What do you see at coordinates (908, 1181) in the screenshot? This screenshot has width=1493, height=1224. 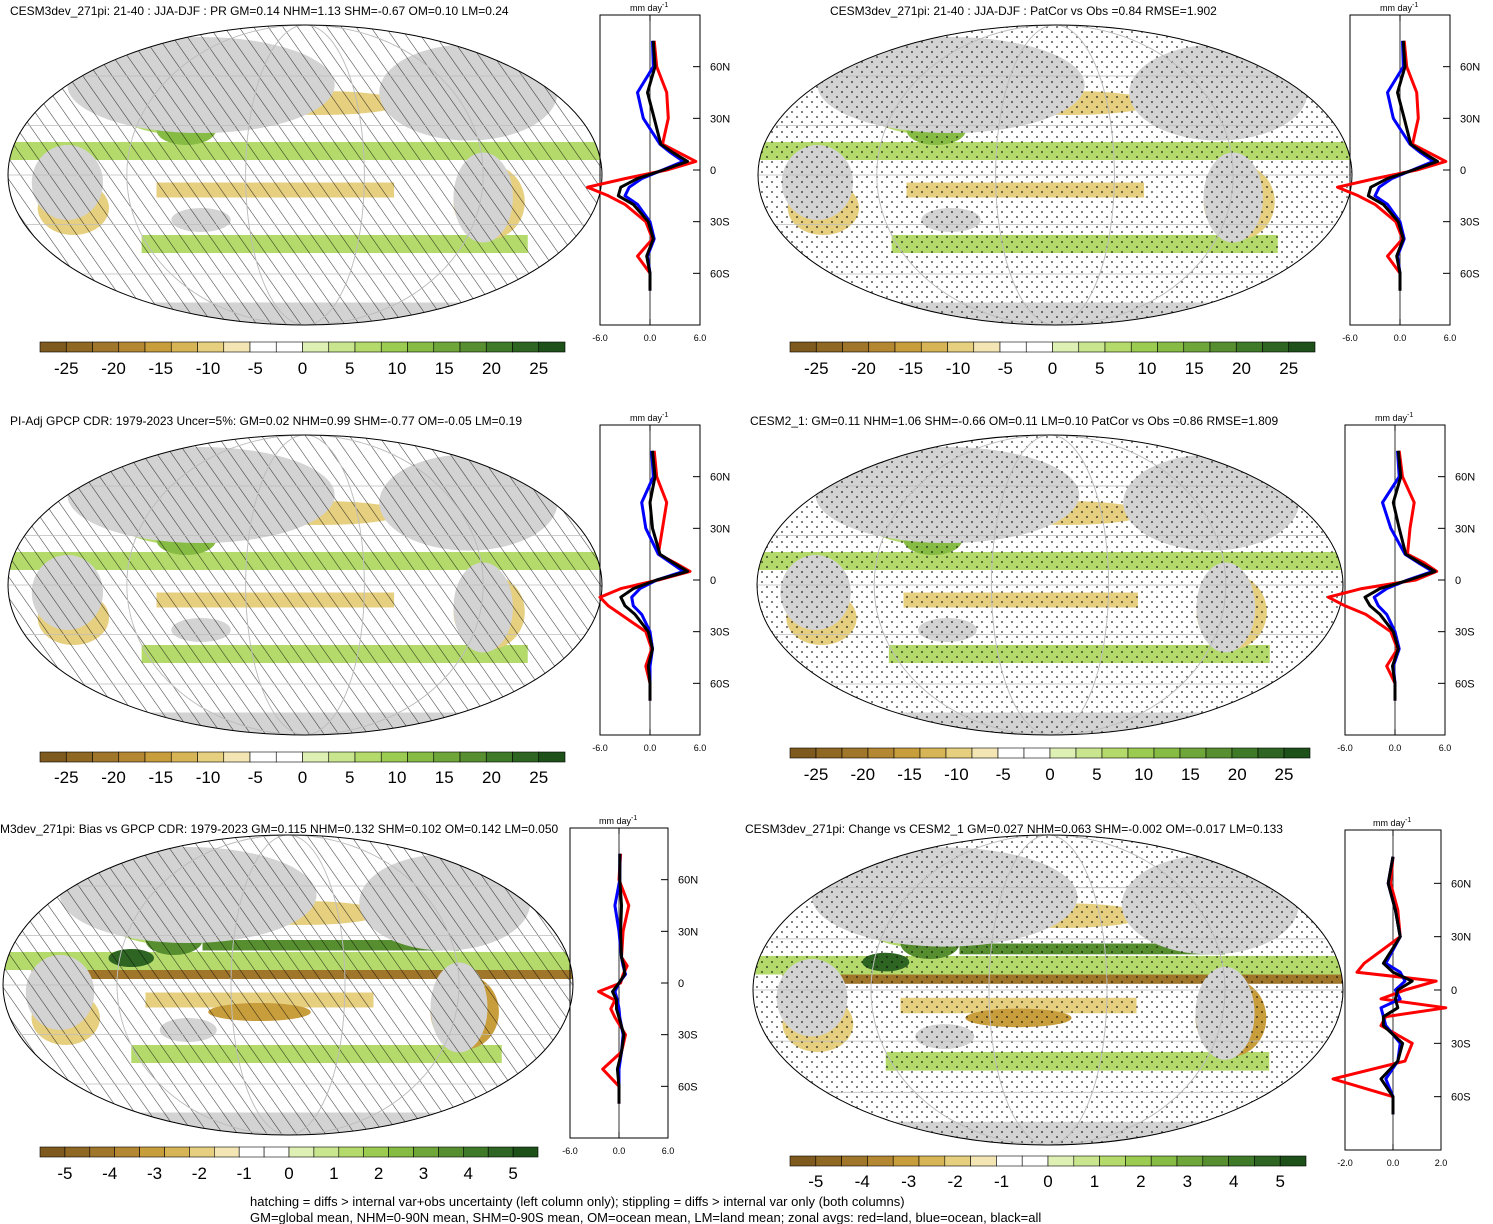 I see `colorbar-label: -3` at bounding box center [908, 1181].